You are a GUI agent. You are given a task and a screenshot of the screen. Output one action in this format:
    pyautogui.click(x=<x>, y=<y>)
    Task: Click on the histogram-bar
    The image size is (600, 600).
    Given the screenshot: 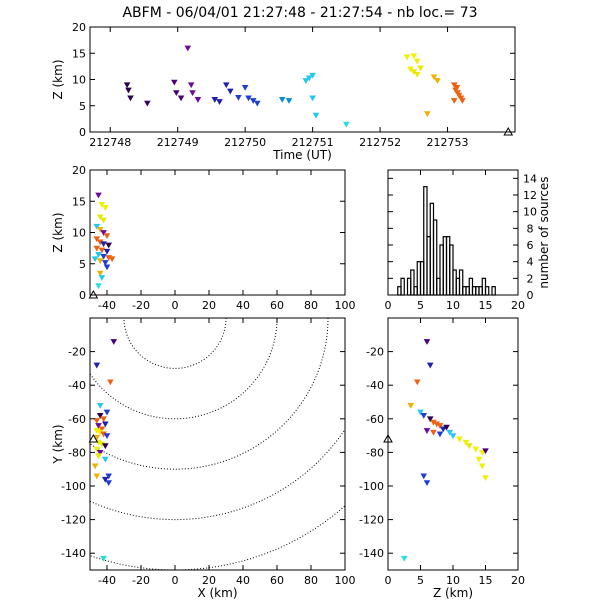 What is the action you would take?
    pyautogui.click(x=402, y=286)
    